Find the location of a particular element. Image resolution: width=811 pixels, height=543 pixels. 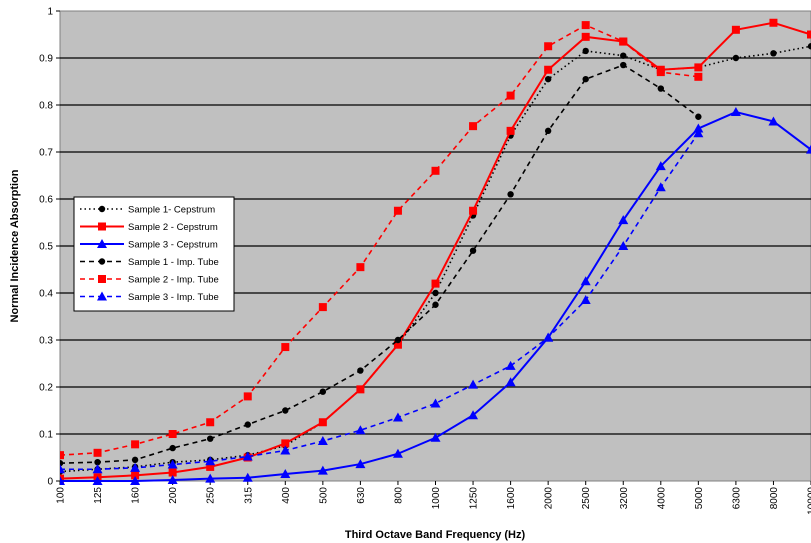

y-tick-label: 0.7 is located at coordinates (46, 153).